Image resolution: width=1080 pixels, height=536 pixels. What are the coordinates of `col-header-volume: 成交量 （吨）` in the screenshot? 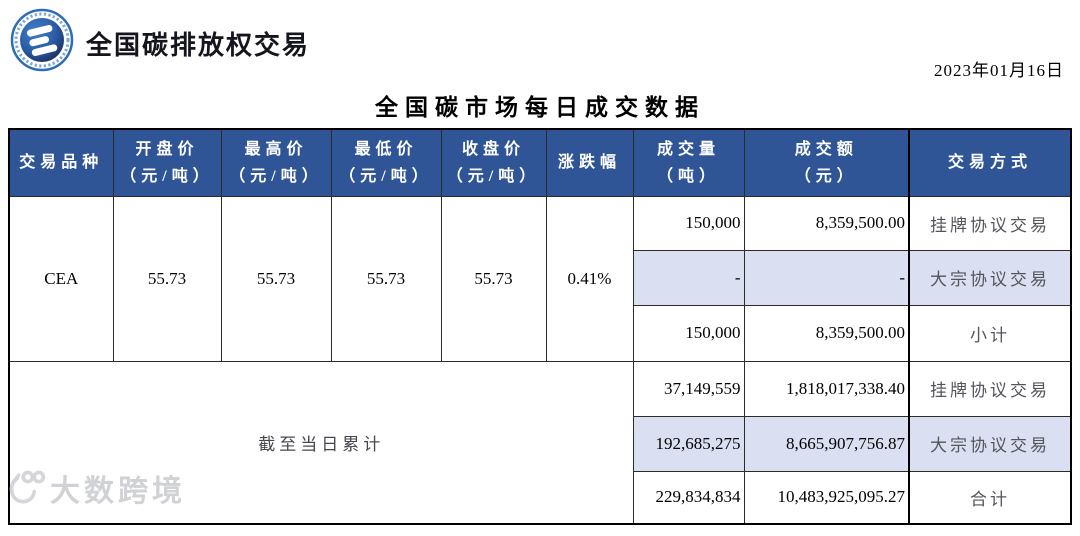 It's located at (688, 162).